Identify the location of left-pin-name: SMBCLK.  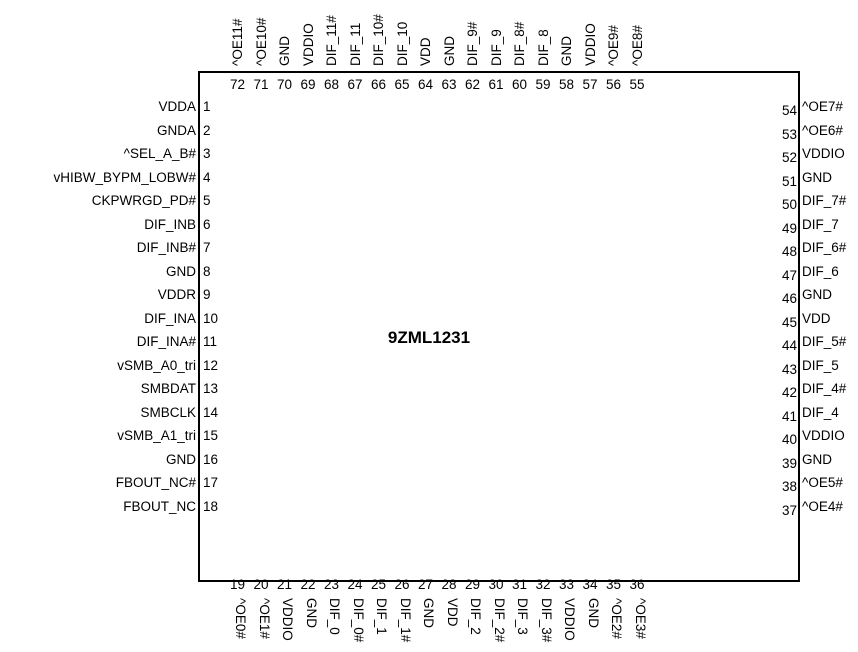
(168, 412).